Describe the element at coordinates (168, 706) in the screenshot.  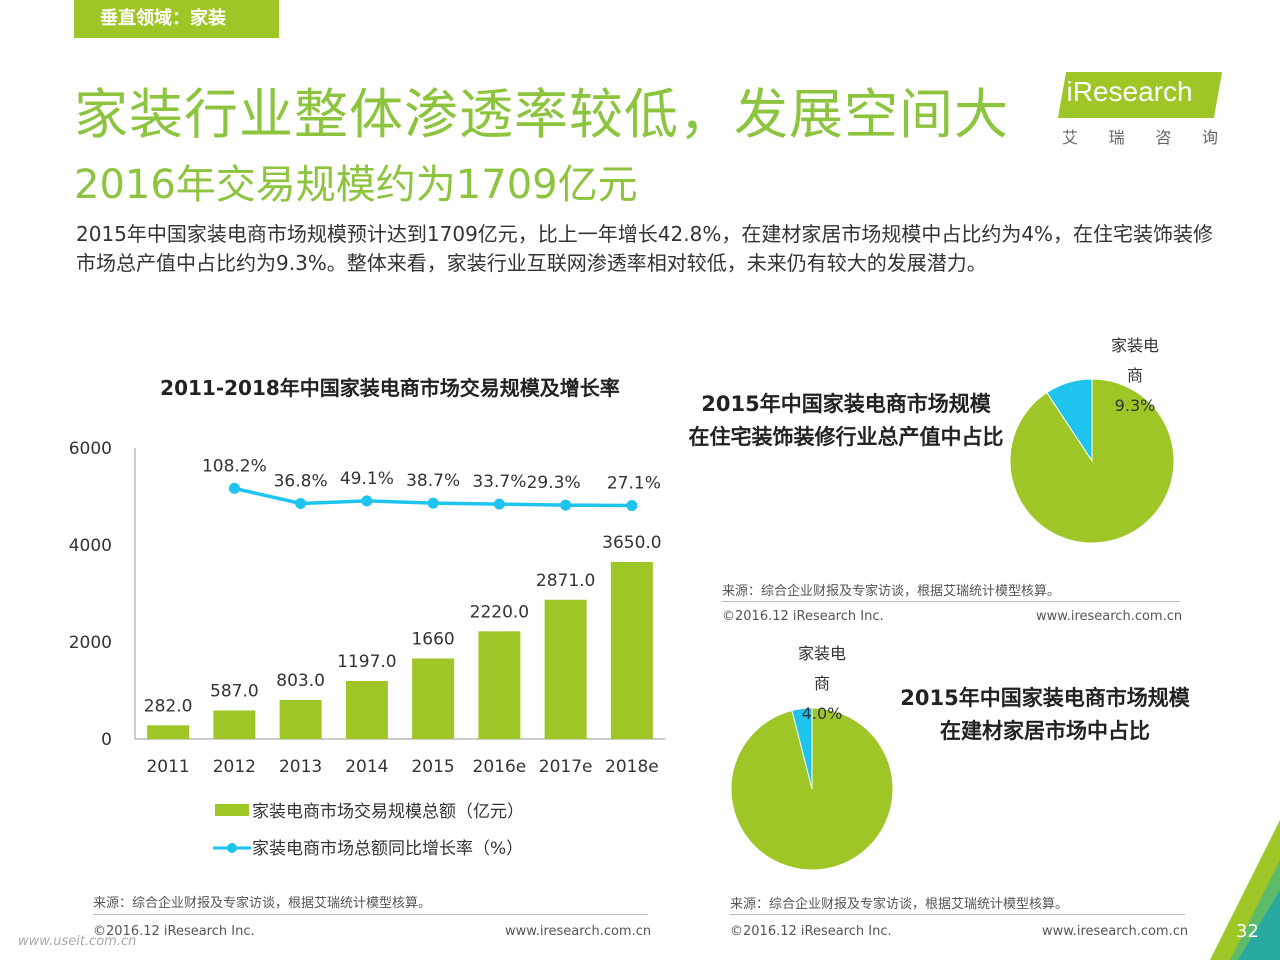
I see `bar-value-label: 282.0` at that location.